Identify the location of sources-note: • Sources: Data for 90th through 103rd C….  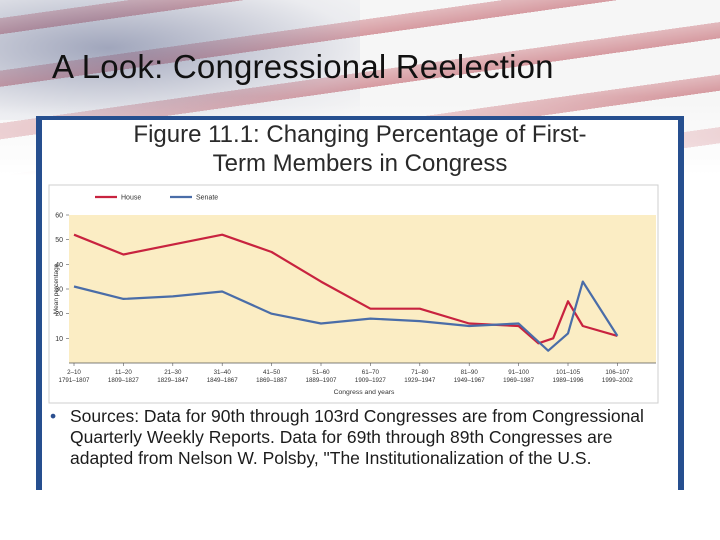
(363, 437).